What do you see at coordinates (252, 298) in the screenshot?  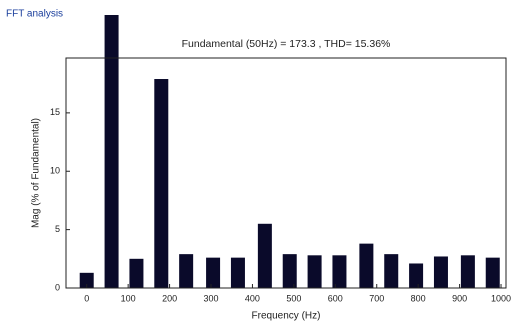 I see `x-tick-label: 400` at bounding box center [252, 298].